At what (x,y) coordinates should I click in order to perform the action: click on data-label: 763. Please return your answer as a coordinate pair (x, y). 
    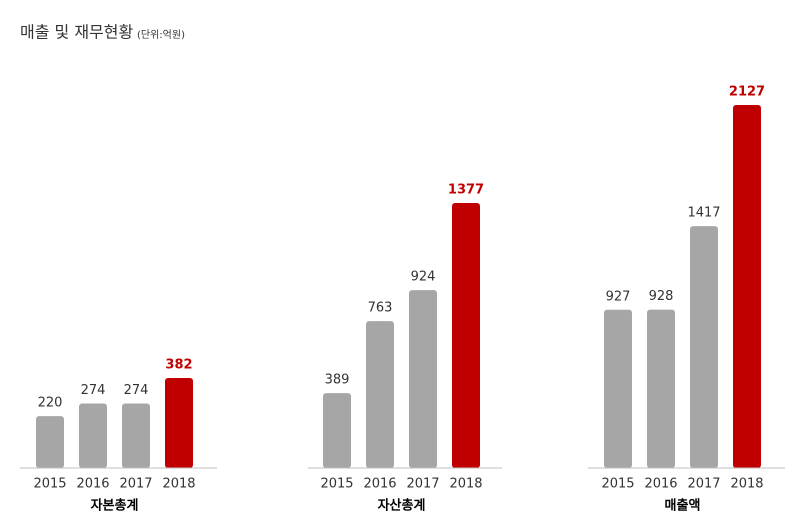
    Looking at the image, I should click on (380, 308).